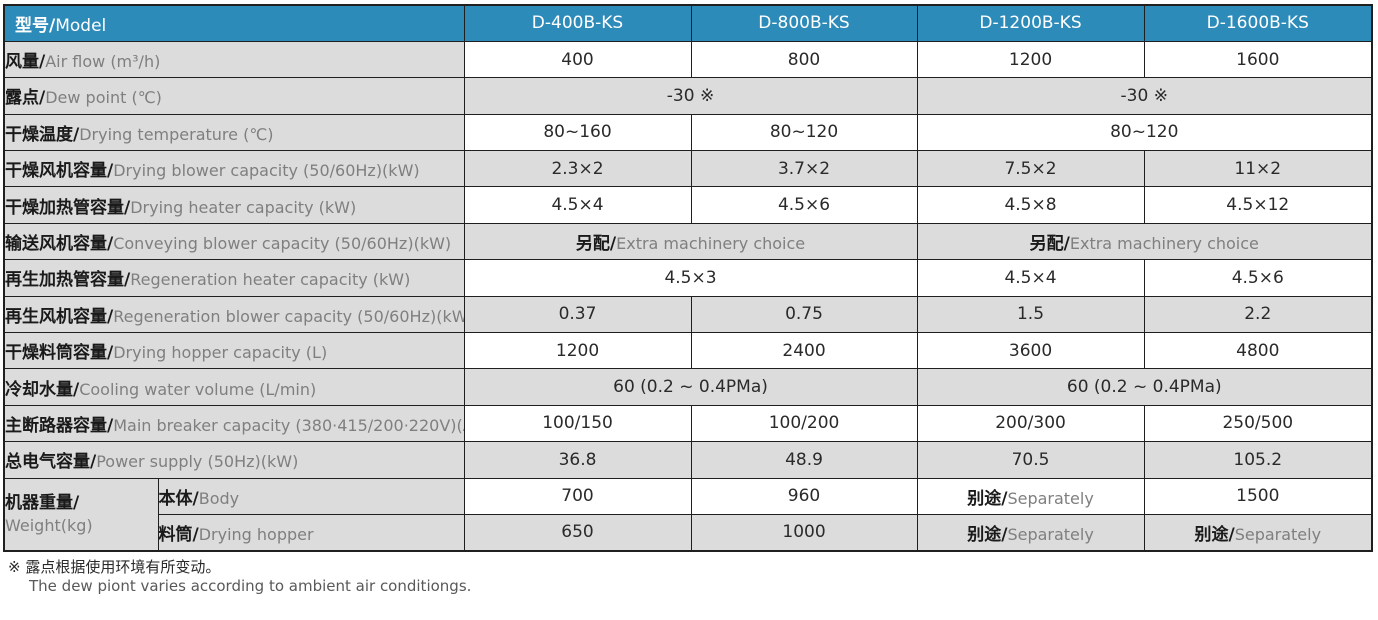 The width and height of the screenshot is (1378, 620). What do you see at coordinates (234, 205) in the screenshot?
I see `label-drying-heater: 干燥加热管容量/Drying heater capacity (kW)` at bounding box center [234, 205].